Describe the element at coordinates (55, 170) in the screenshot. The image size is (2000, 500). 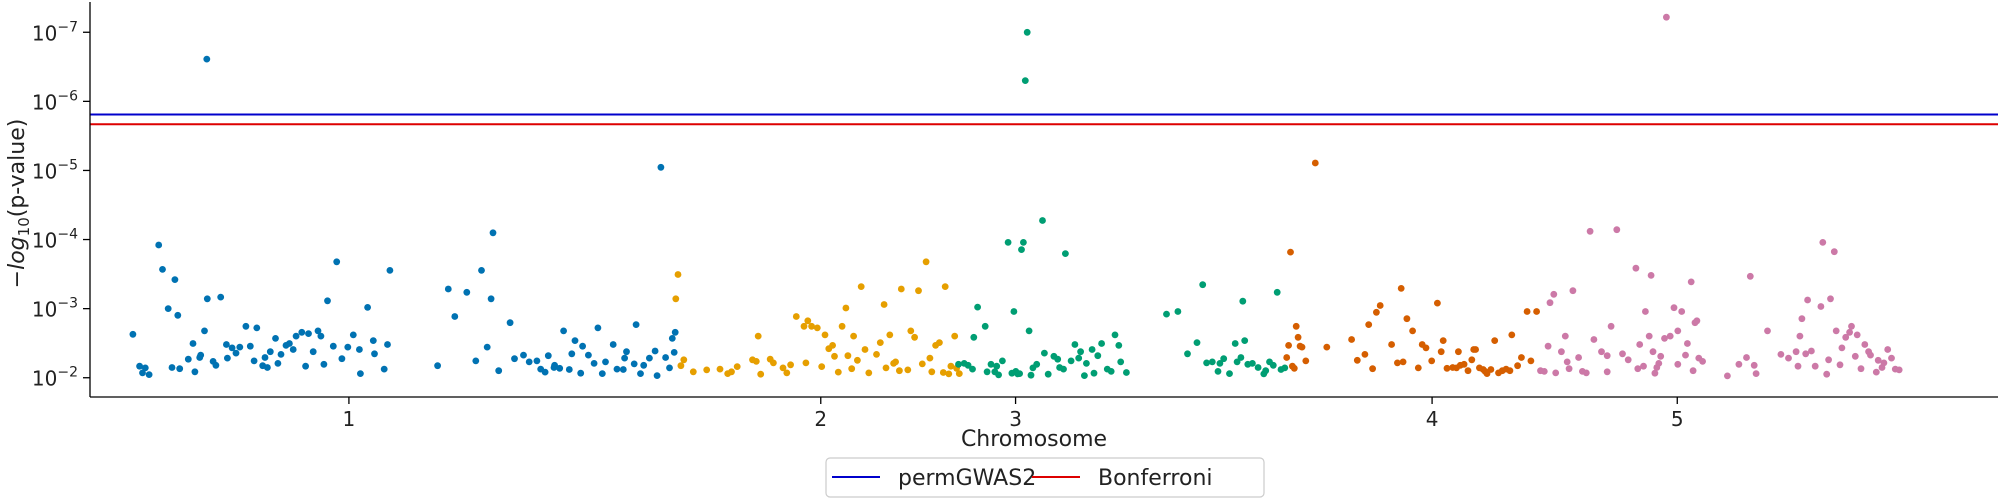
I see `y-tick-label: 10⁻⁵` at that location.